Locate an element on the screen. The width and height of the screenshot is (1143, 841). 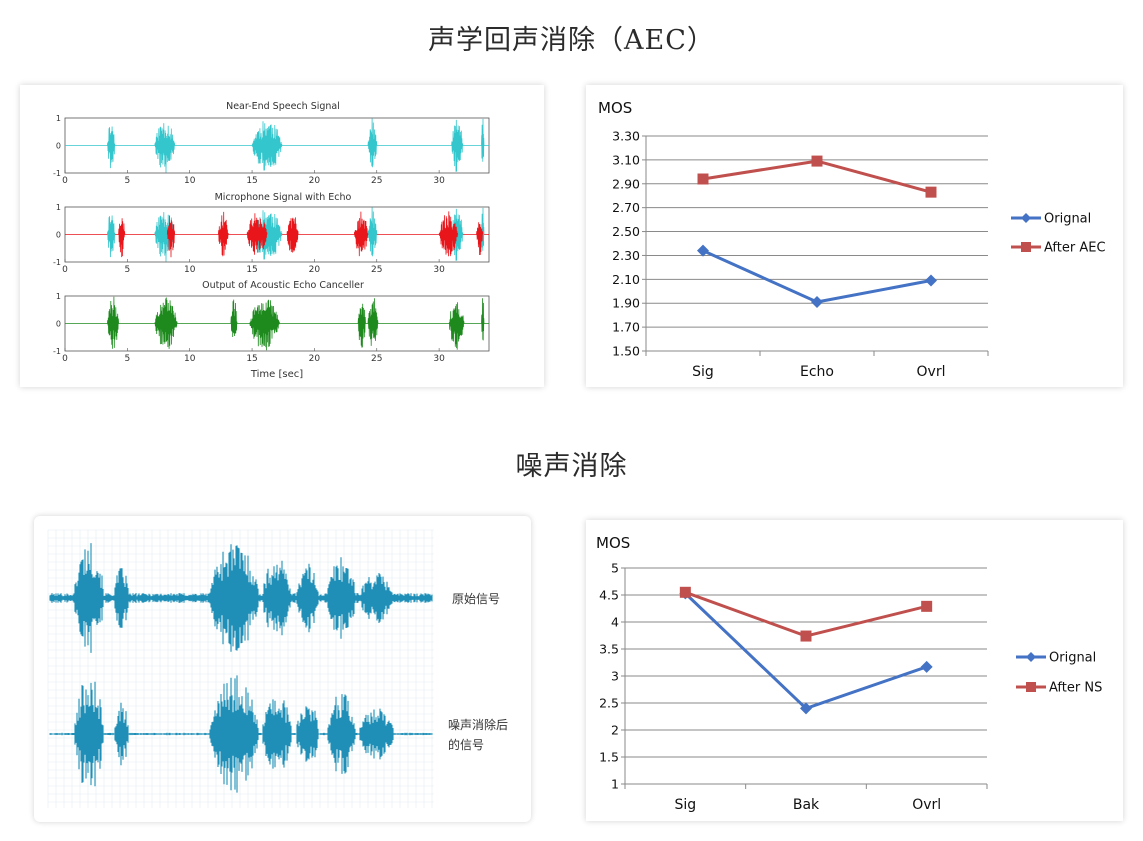
y-tick-label: 4.5 is located at coordinates (609, 595).